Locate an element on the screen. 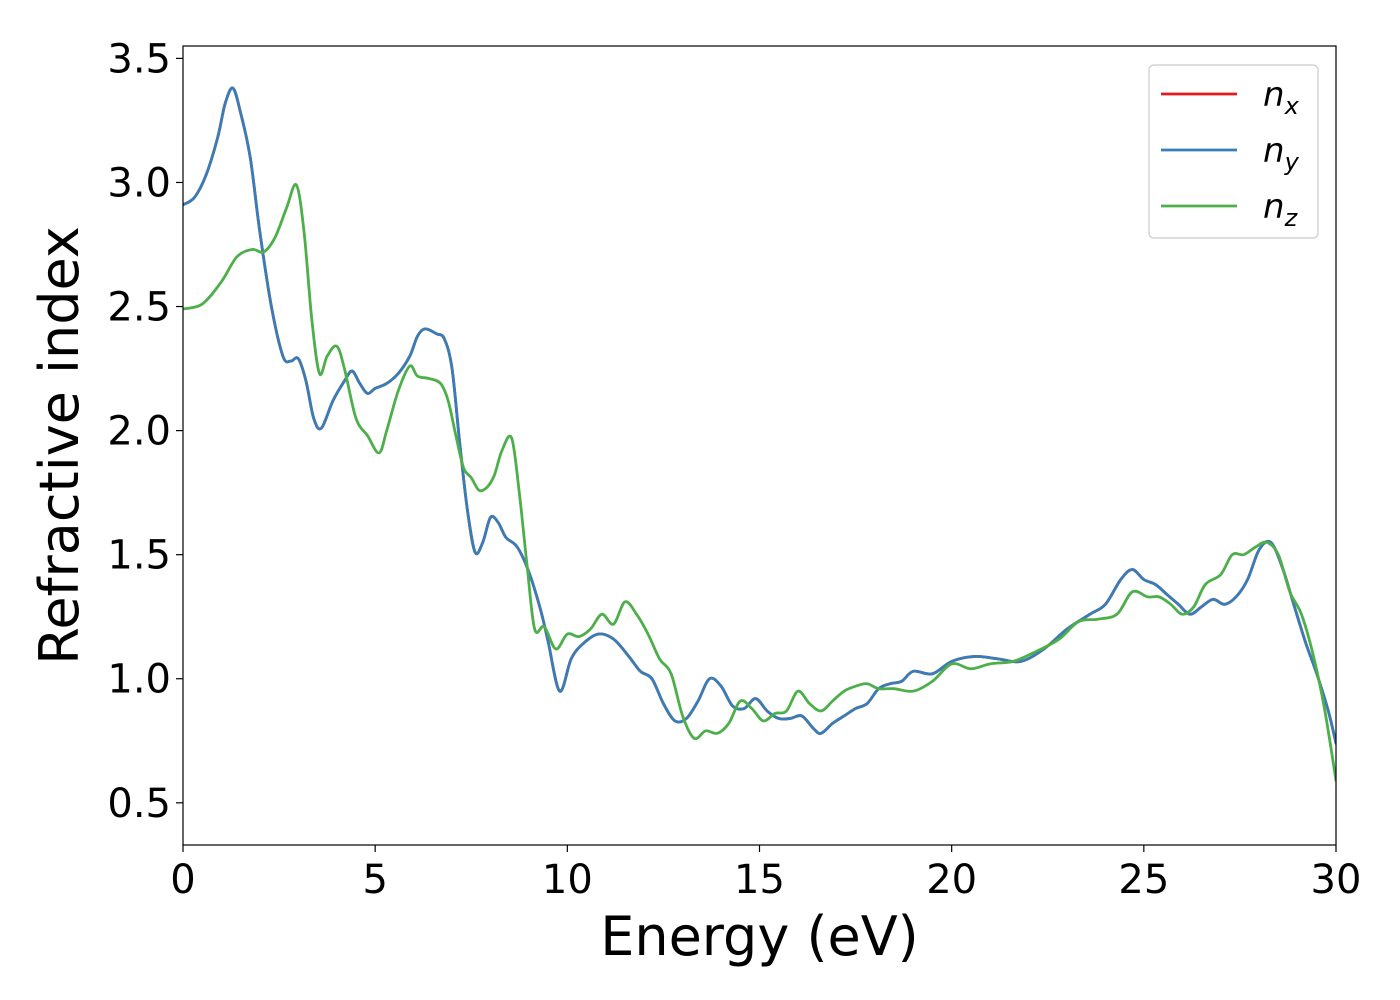  legend-label-y: ny is located at coordinates (1281, 153).